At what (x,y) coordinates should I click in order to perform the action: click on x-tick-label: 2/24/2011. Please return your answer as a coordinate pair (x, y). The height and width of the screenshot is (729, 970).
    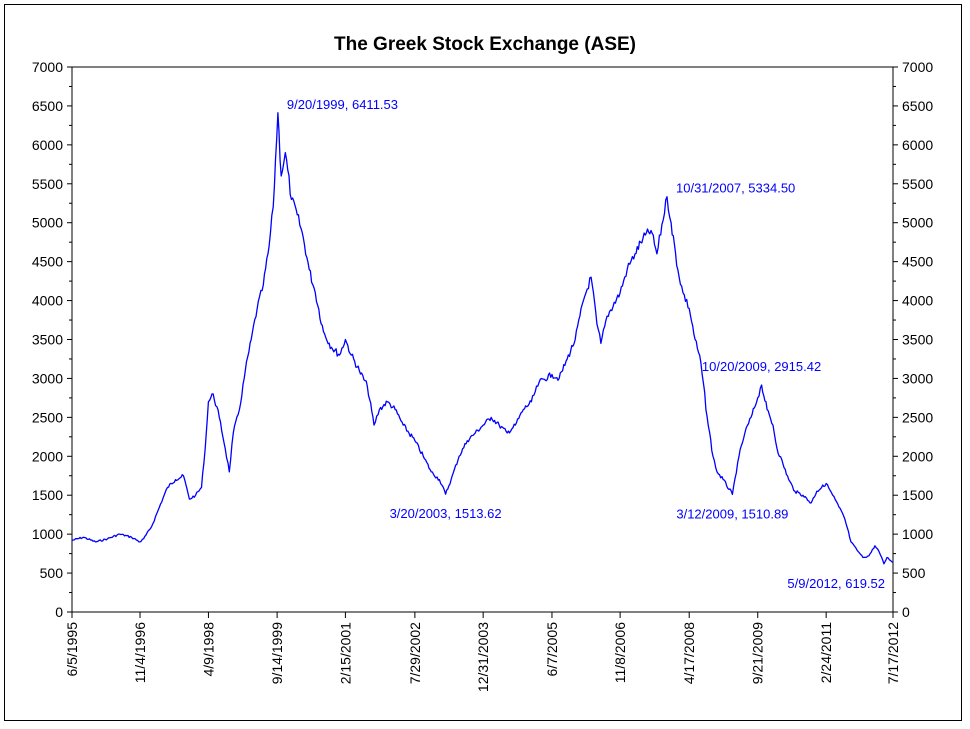
    Looking at the image, I should click on (826, 652).